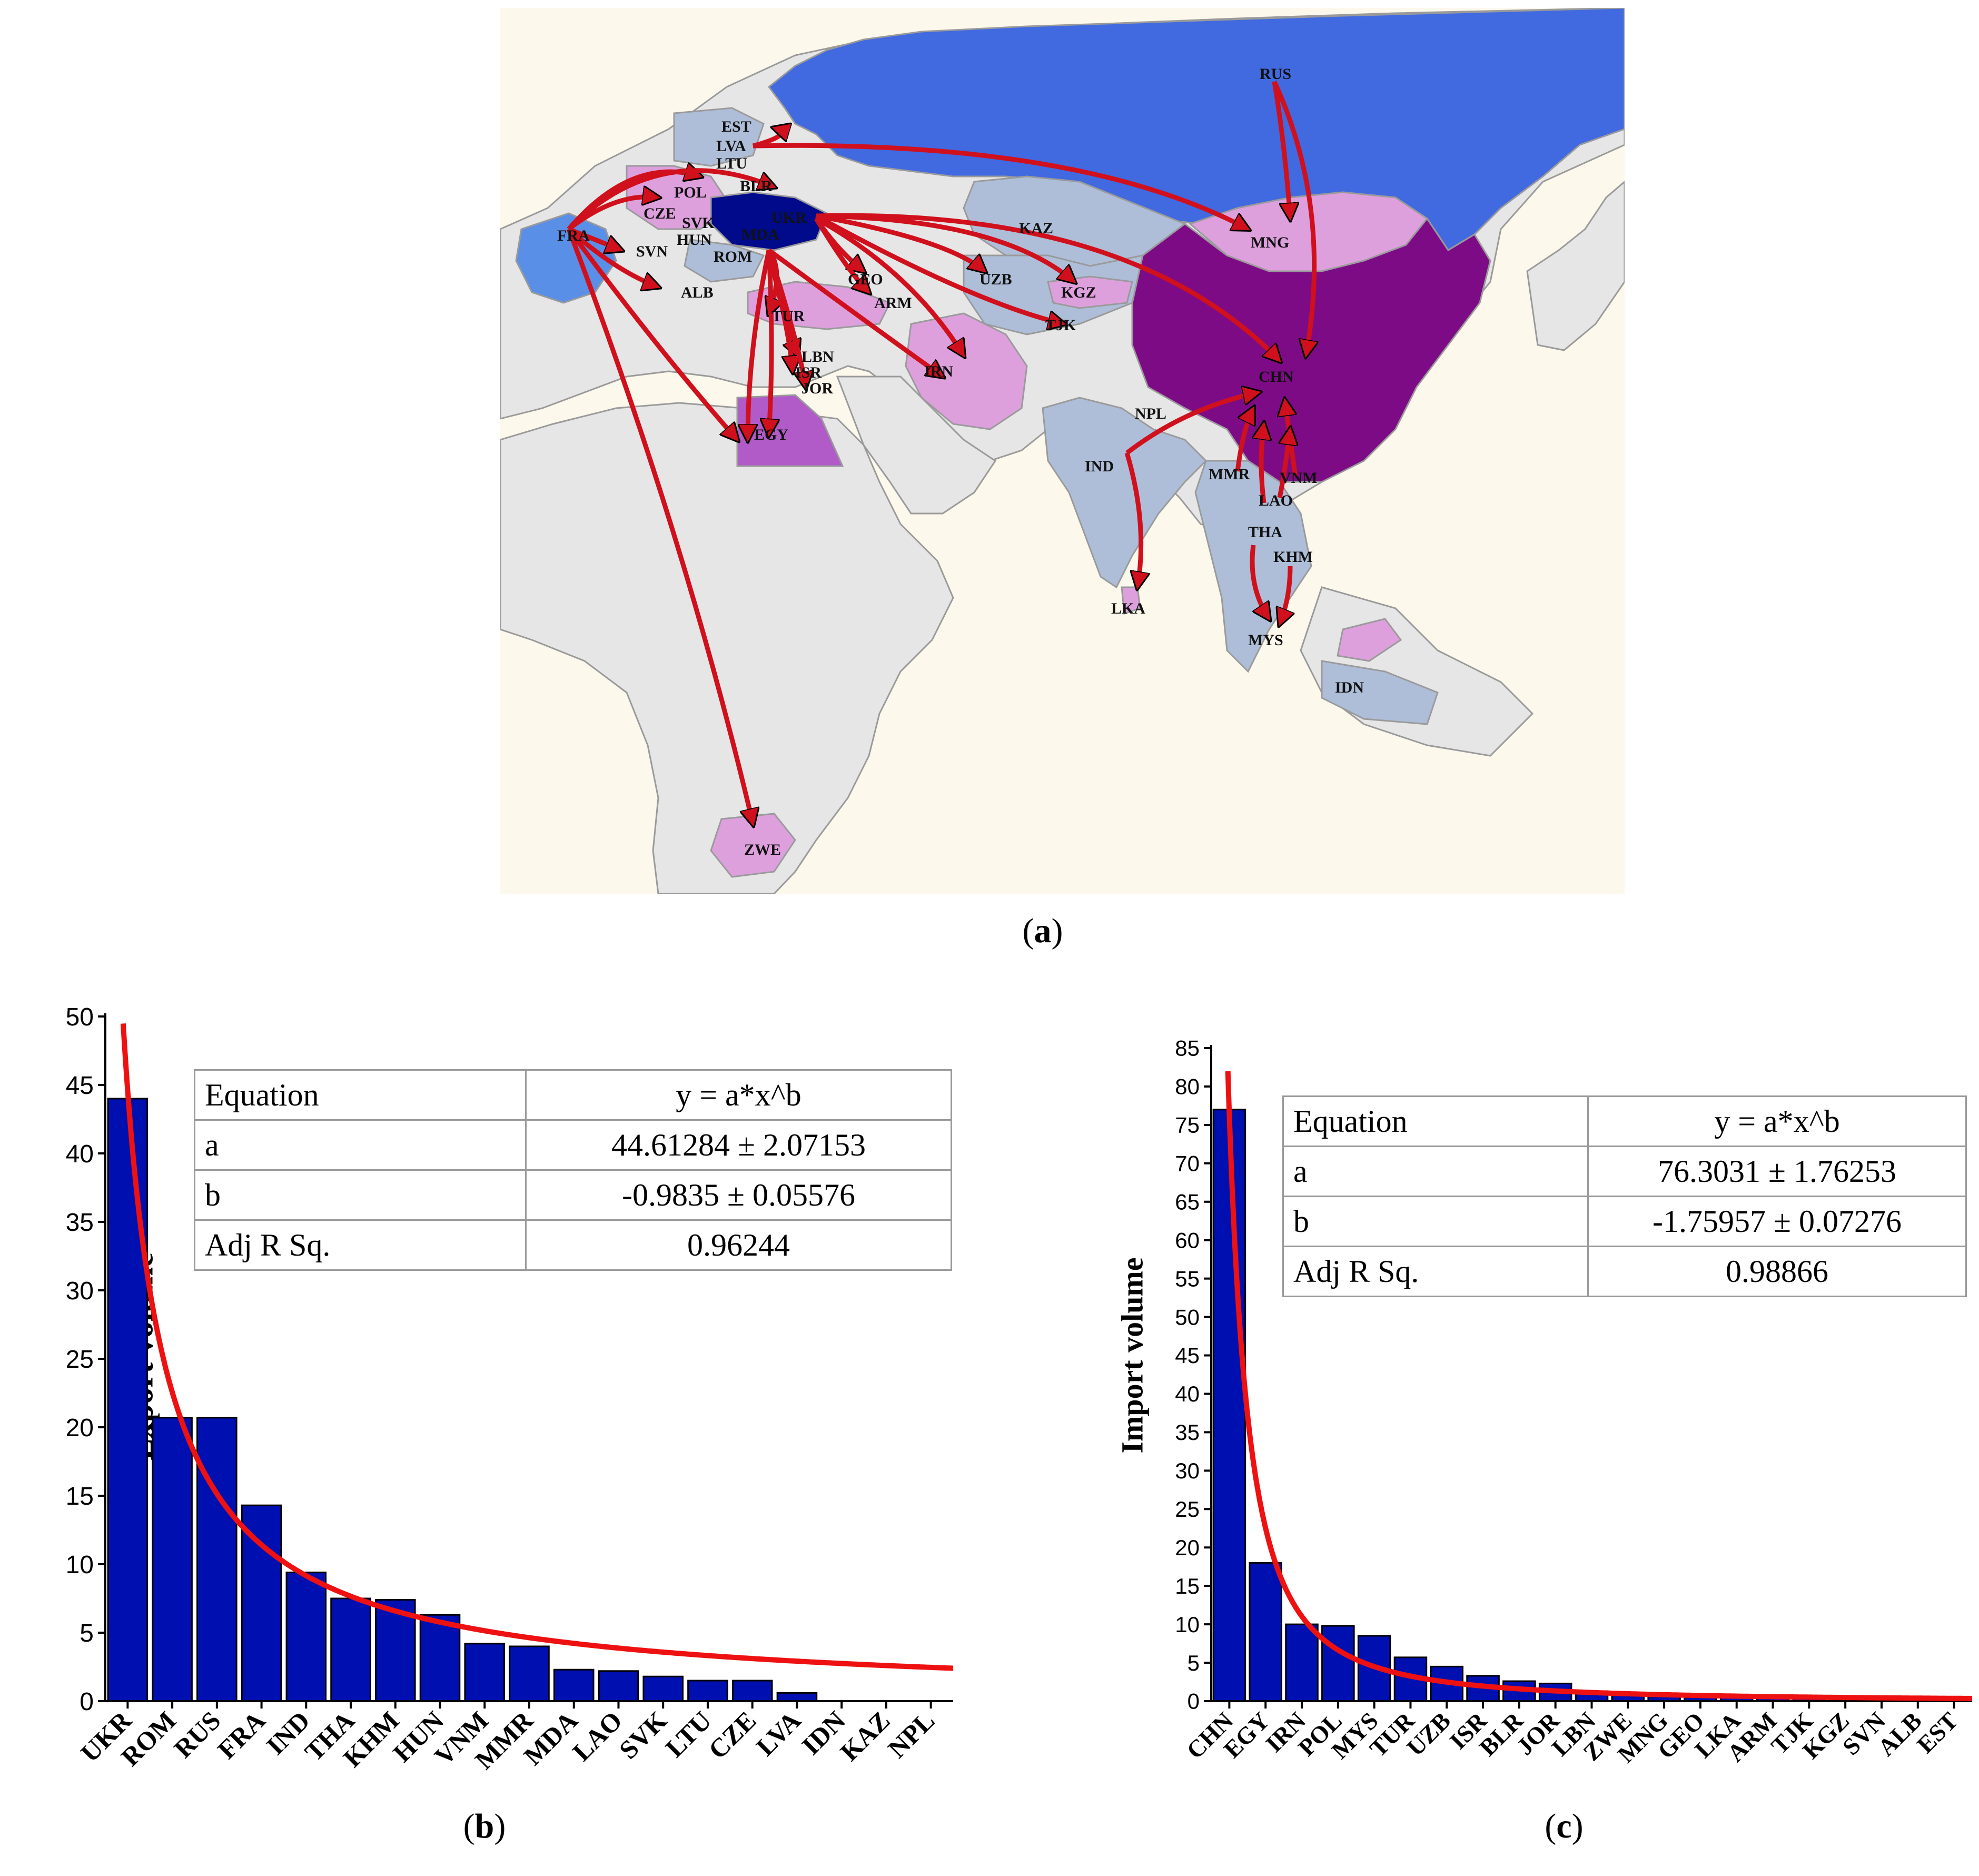 This screenshot has width=1979, height=1876. I want to click on arrow-fra-zwe, so click(660, 526).